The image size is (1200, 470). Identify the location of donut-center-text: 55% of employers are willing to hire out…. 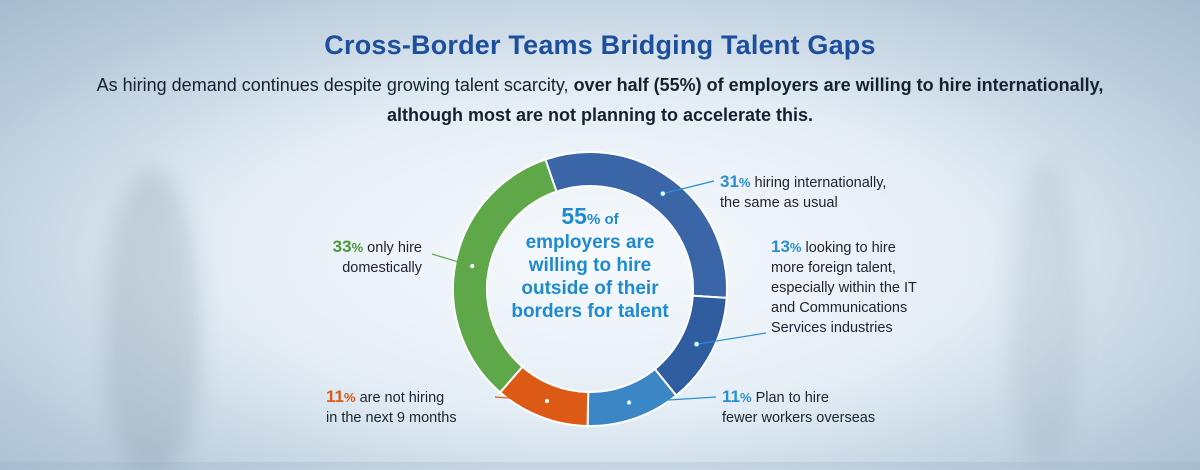
(590, 264).